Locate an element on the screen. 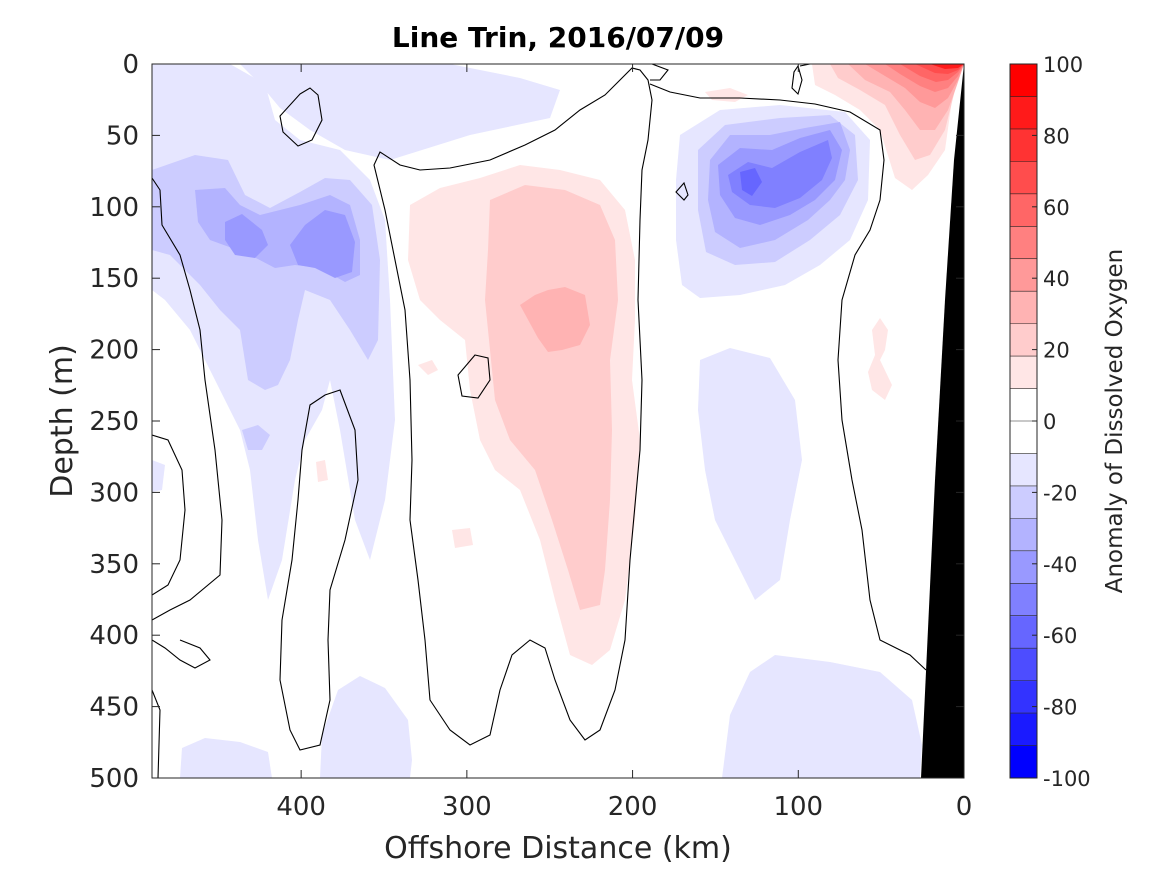  y-tick-label: 100 is located at coordinates (114, 208).